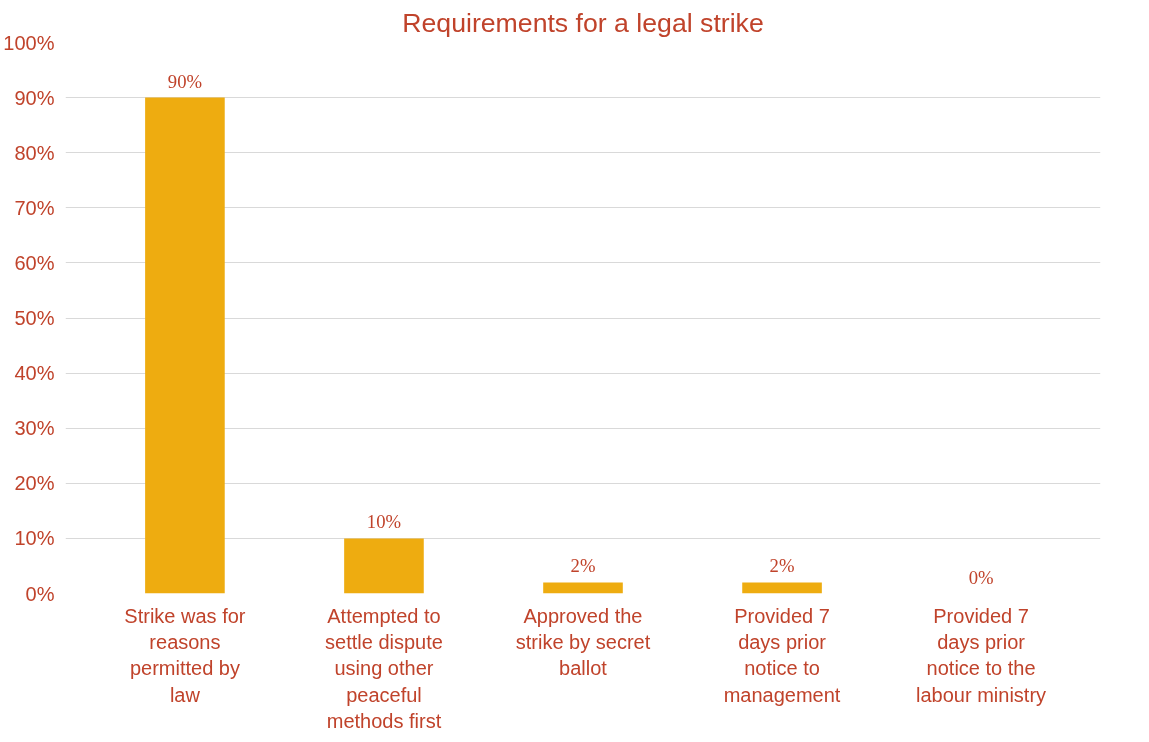 The image size is (1149, 742). I want to click on y-tick-label: 10%, so click(34, 538).